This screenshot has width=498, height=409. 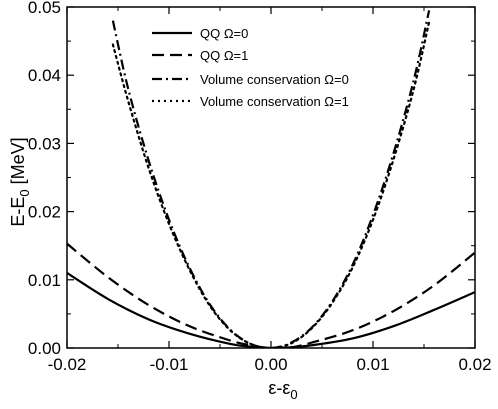 What do you see at coordinates (372, 364) in the screenshot?
I see `x-tick-label: 0.01` at bounding box center [372, 364].